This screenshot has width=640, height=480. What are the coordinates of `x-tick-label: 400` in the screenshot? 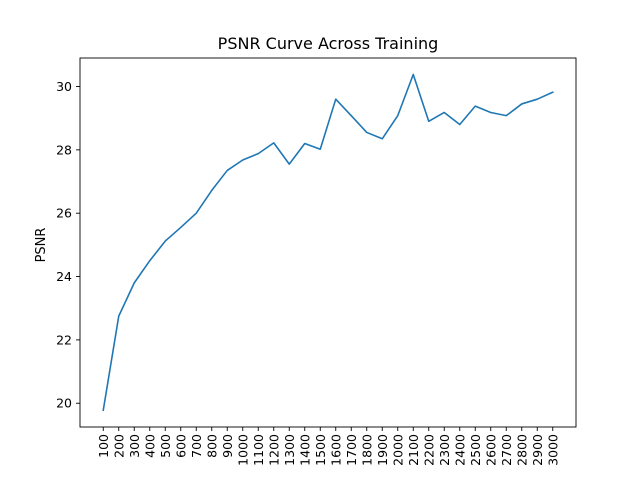 It's located at (149, 446).